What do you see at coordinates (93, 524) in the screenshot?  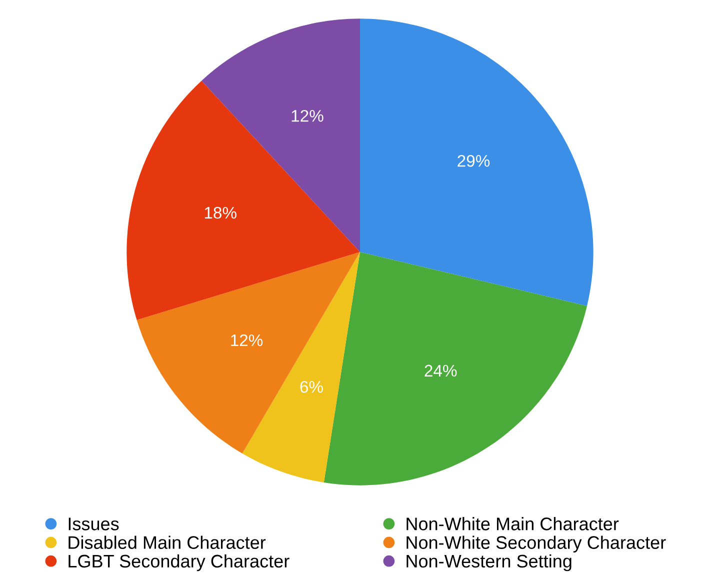 I see `legend-label: Issues` at bounding box center [93, 524].